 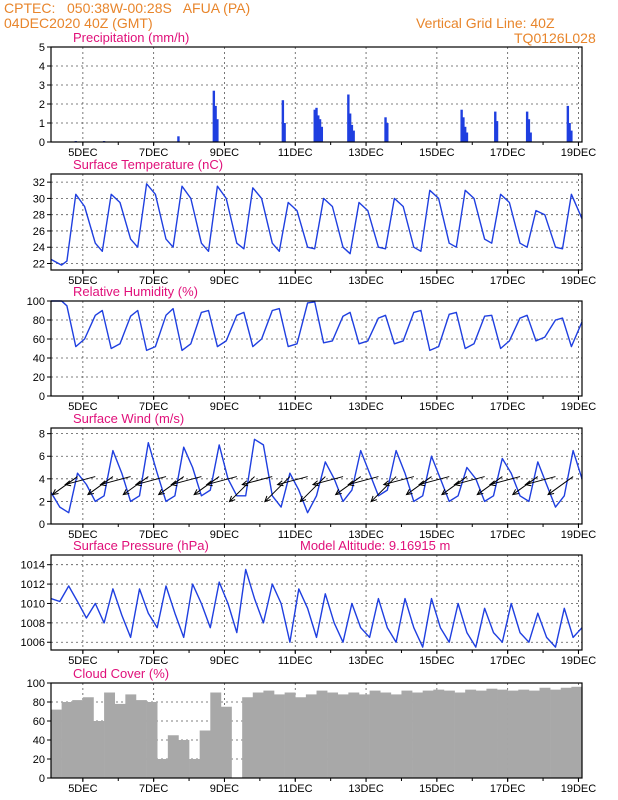 I want to click on precip-frame, so click(x=316, y=94).